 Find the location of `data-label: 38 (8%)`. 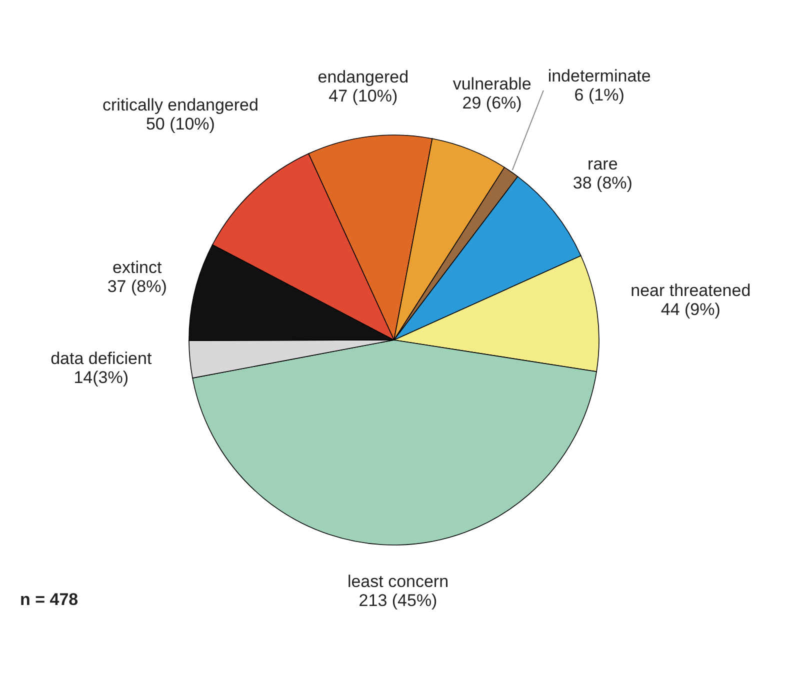

data-label: 38 (8%) is located at coordinates (602, 183).